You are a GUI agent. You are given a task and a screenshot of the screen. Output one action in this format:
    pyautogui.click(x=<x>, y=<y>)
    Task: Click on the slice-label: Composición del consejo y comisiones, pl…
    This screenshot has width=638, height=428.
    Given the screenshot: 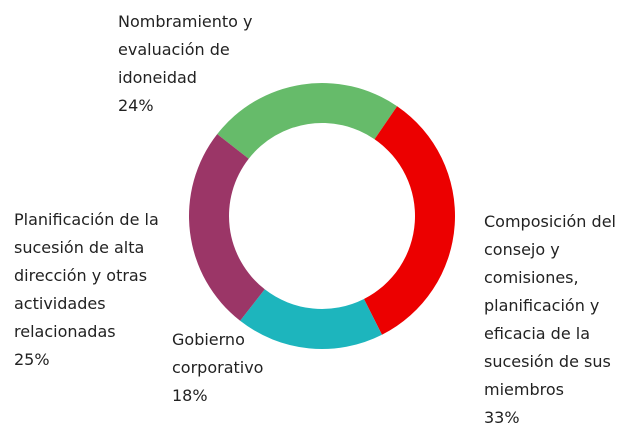 What is the action you would take?
    pyautogui.click(x=561, y=318)
    